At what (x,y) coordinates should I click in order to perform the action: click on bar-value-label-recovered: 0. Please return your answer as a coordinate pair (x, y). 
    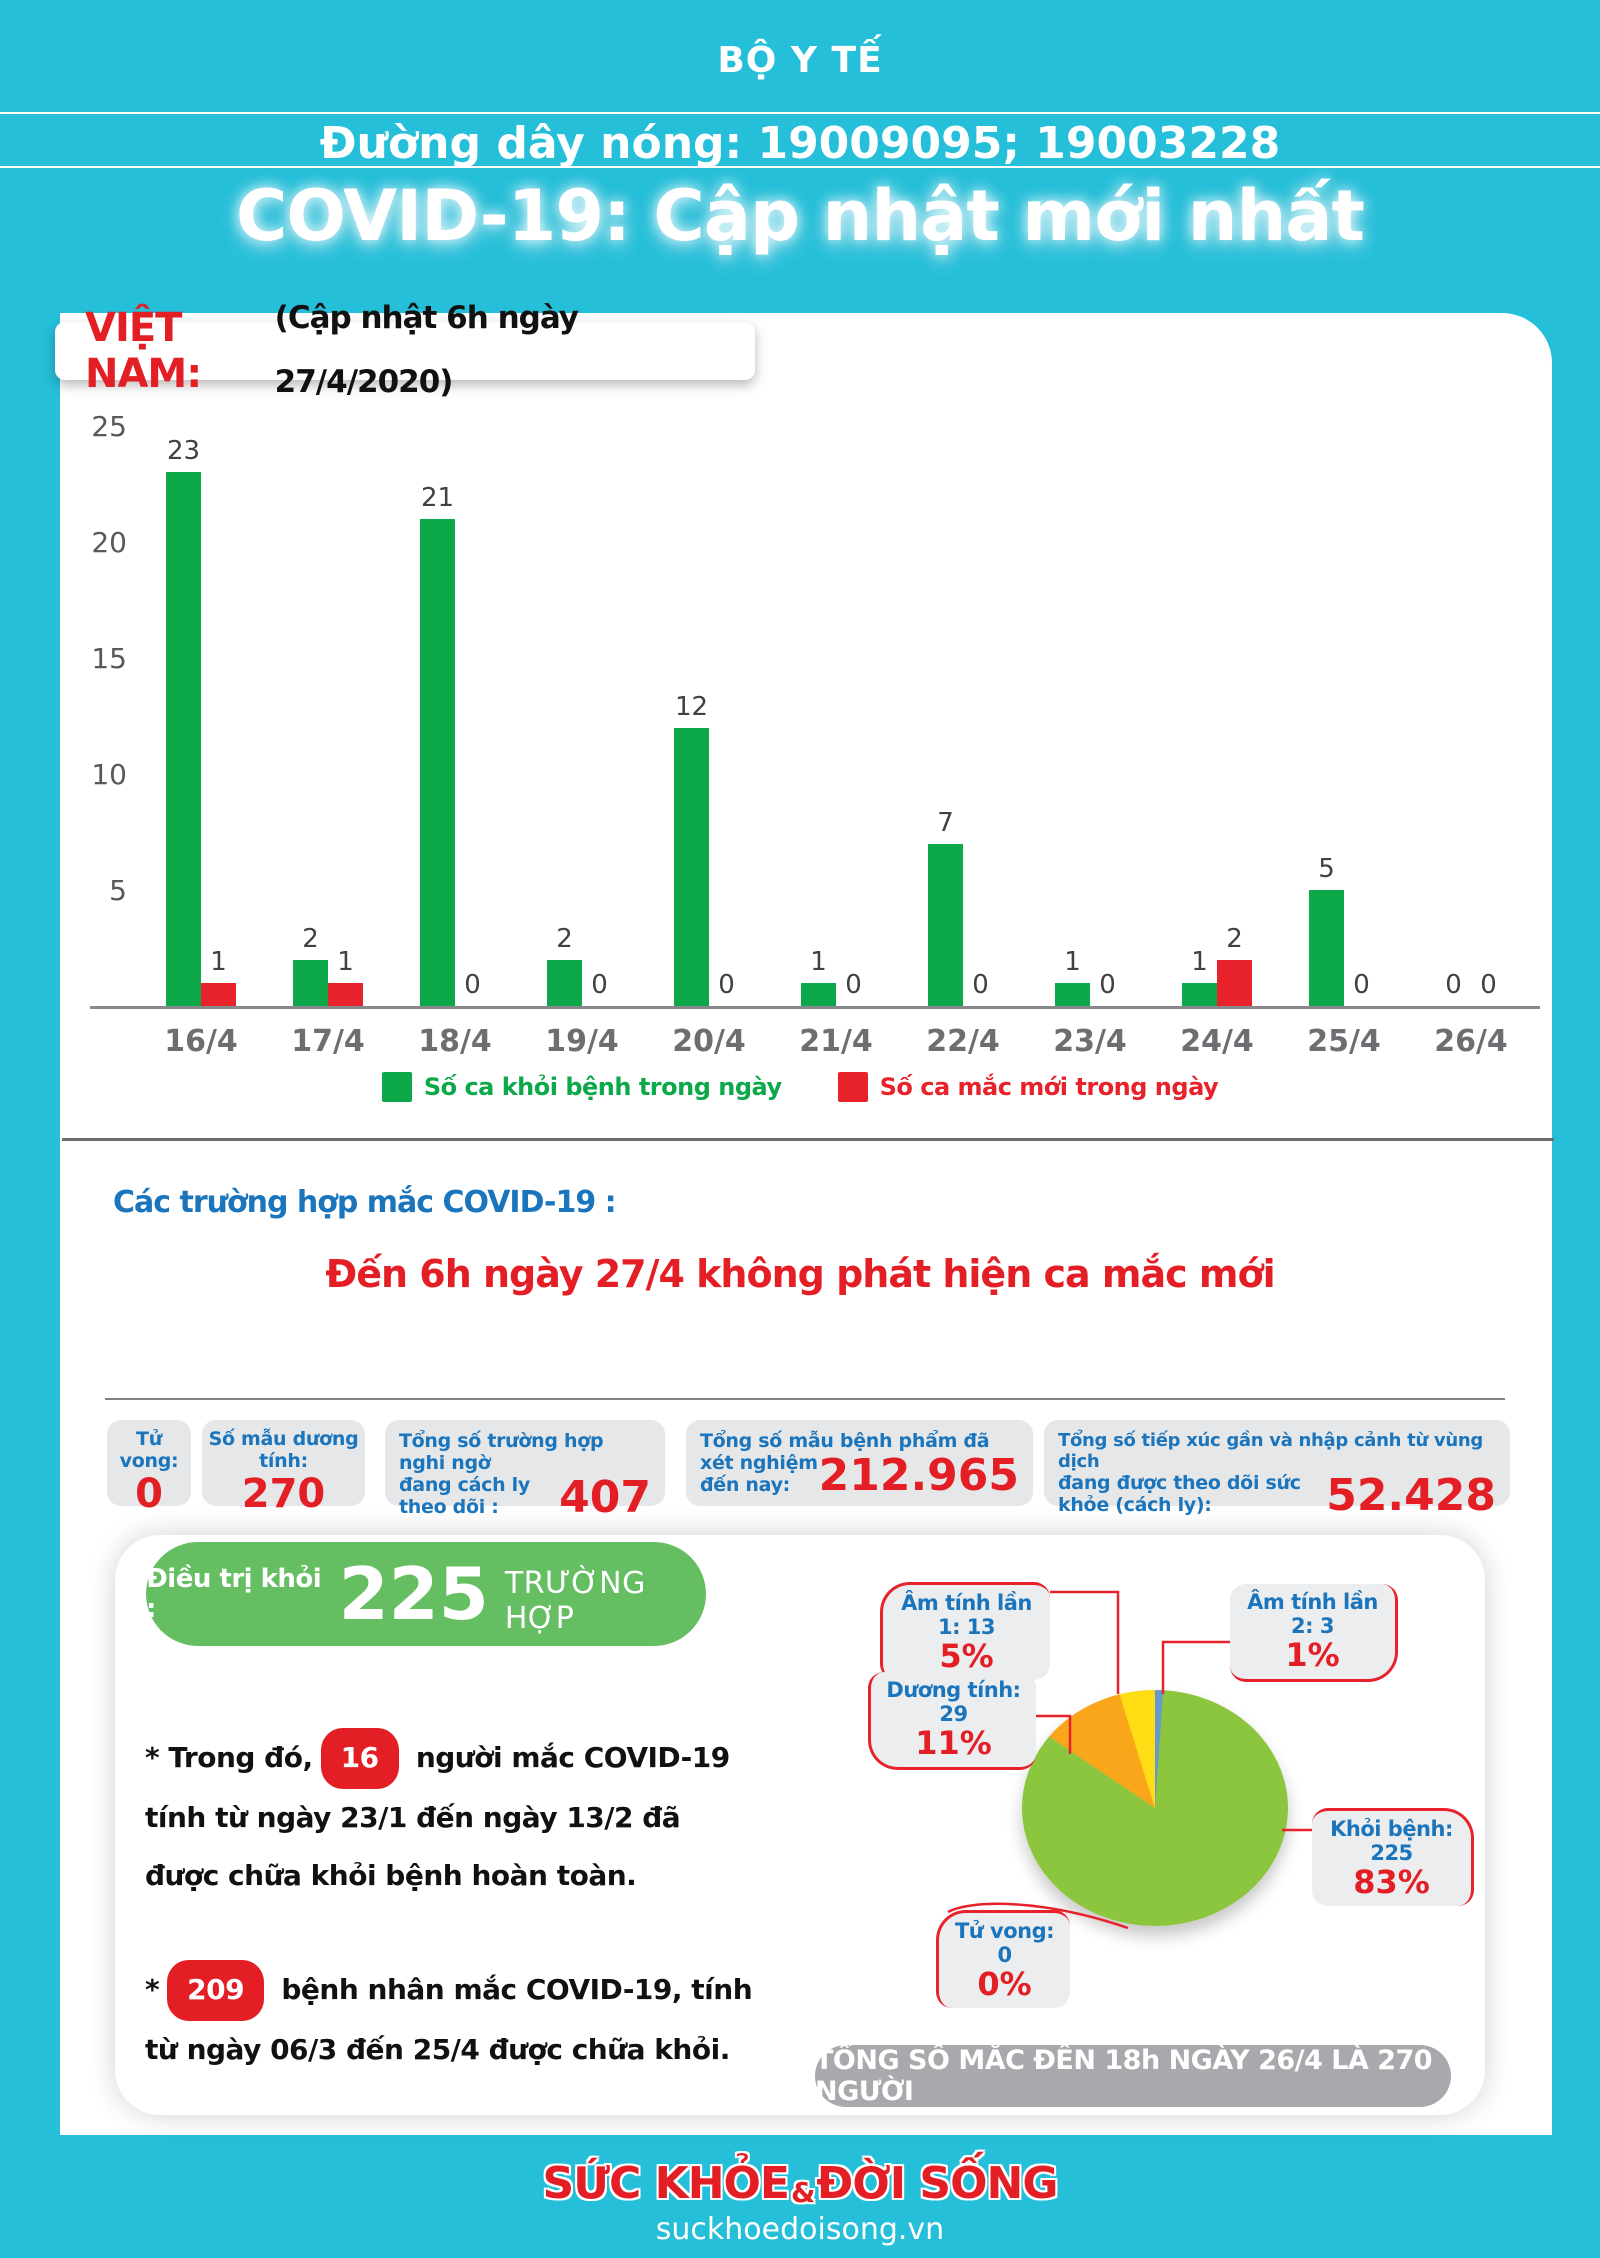
    Looking at the image, I should click on (1453, 985).